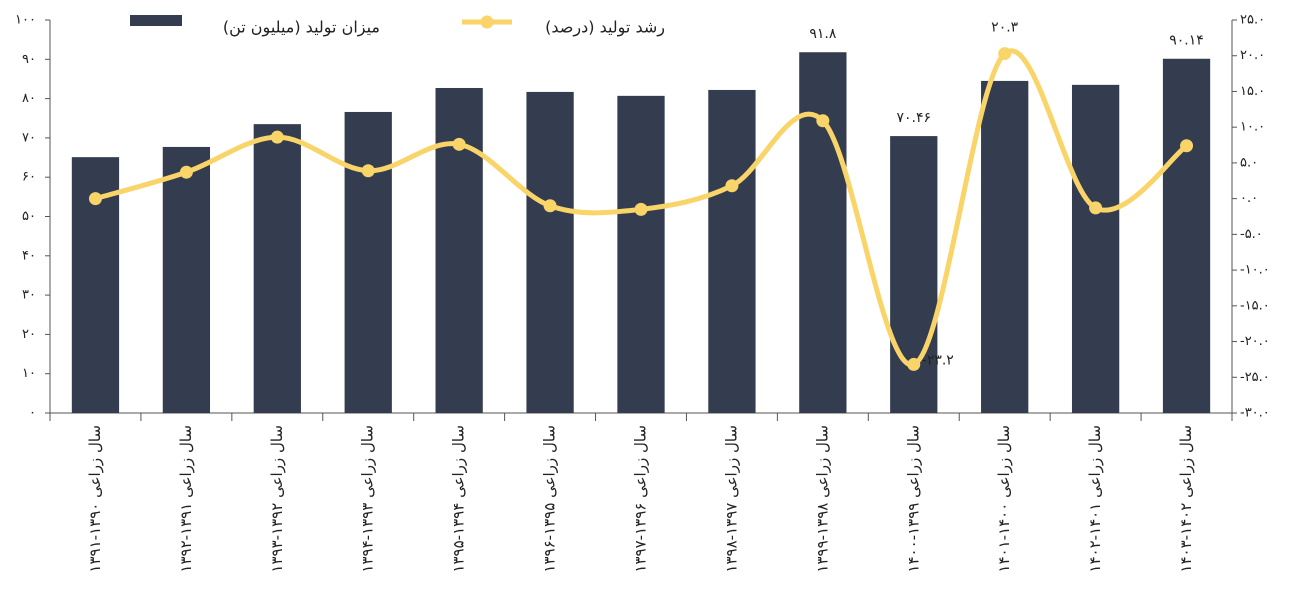 The height and width of the screenshot is (609, 1292). I want to click on y-tick-label: ۵۰, so click(29, 216).